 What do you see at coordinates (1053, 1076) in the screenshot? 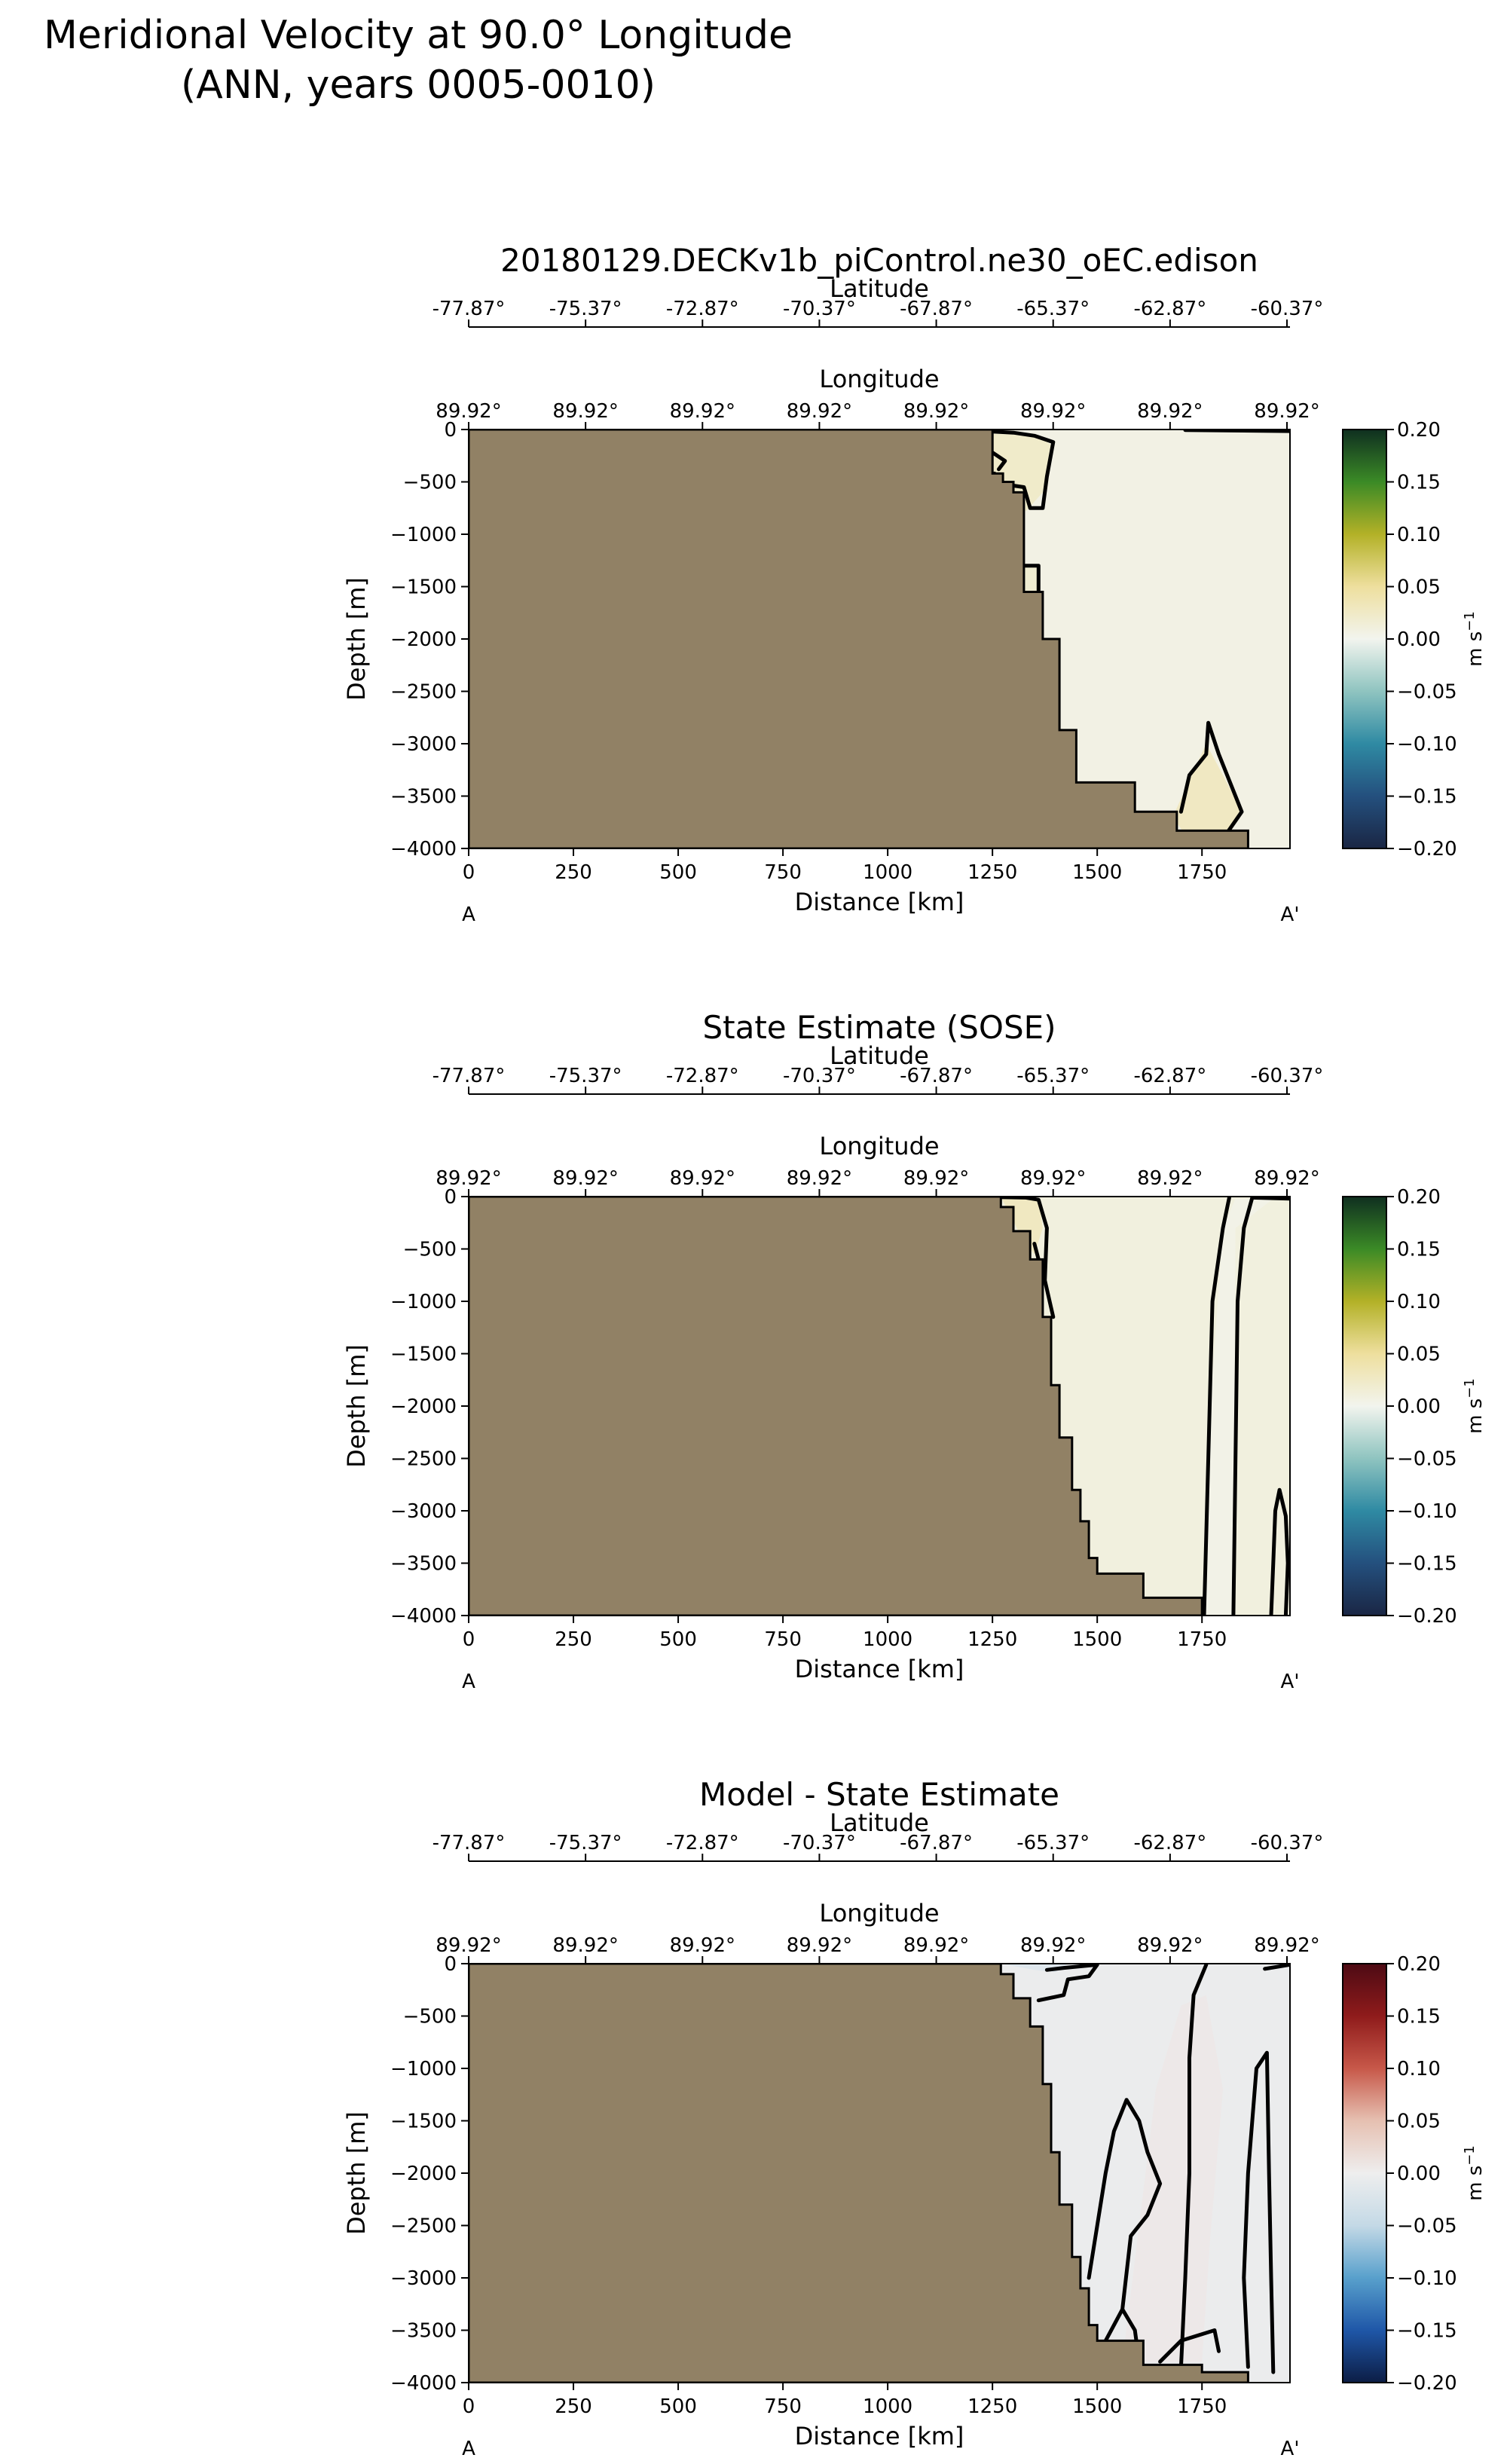
I see `latitude-tick-label: -65.37°` at bounding box center [1053, 1076].